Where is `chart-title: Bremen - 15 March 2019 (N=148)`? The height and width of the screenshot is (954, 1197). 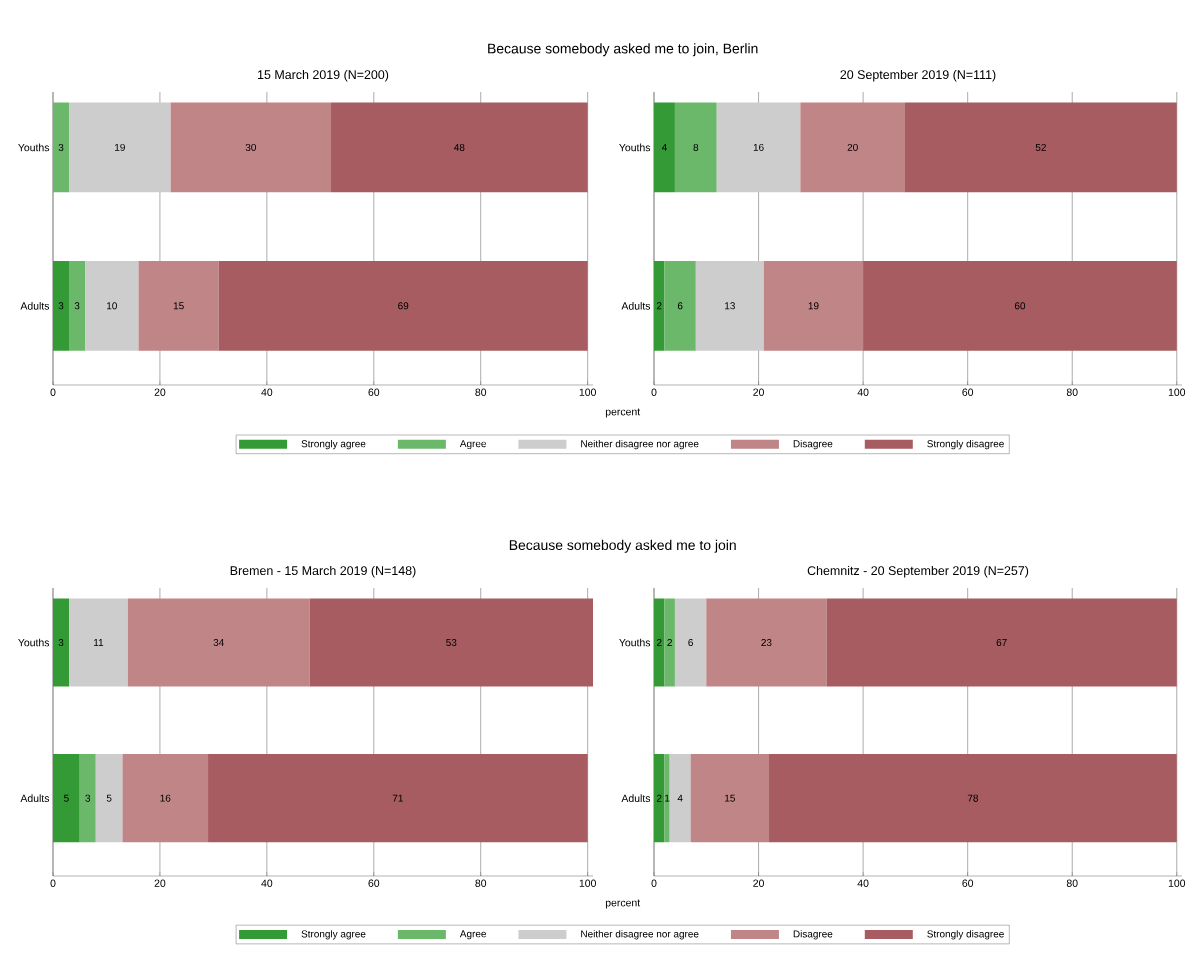 chart-title: Bremen - 15 March 2019 (N=148) is located at coordinates (323, 571).